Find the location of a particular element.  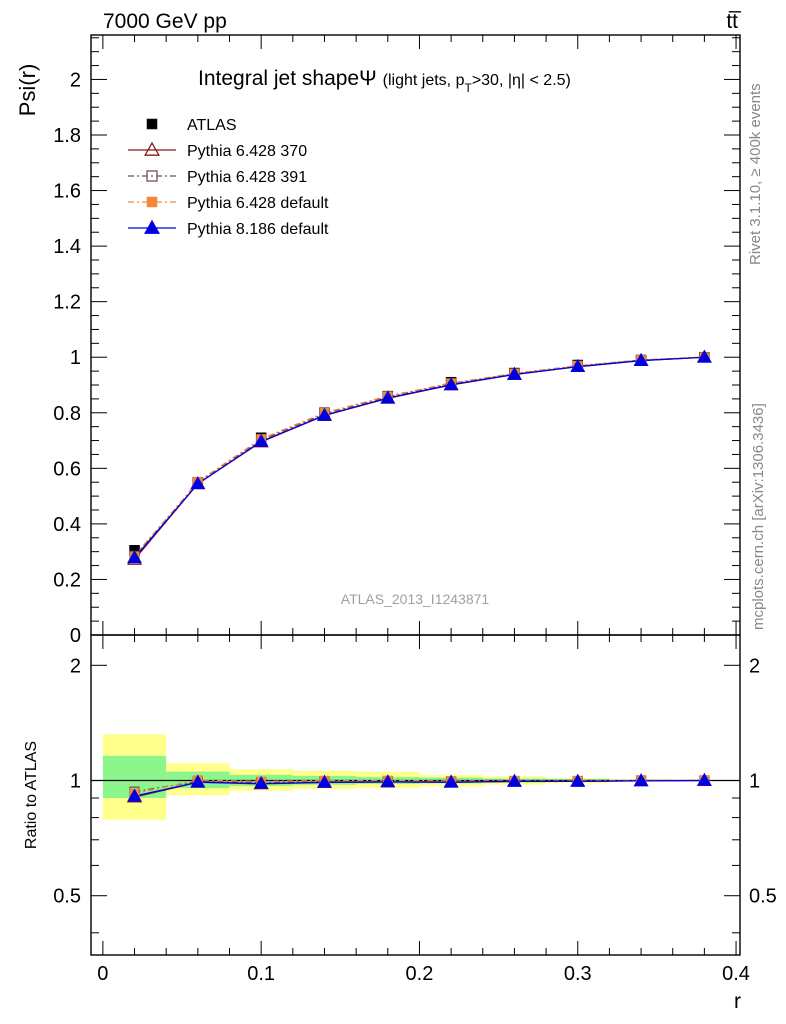

legend-item-1: Pythia 6.428 370 is located at coordinates (217, 150).